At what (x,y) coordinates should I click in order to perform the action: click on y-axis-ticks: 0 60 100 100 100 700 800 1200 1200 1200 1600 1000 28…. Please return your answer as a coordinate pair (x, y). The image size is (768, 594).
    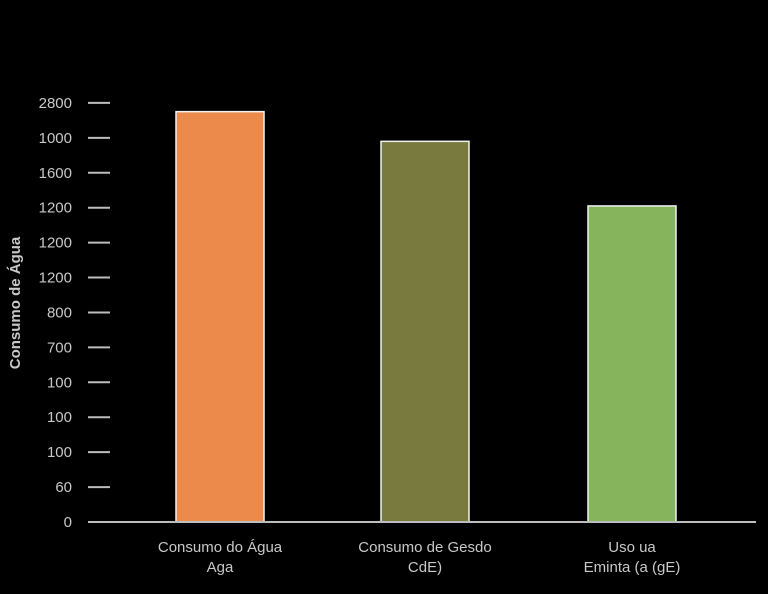
    Looking at the image, I should click on (74, 313).